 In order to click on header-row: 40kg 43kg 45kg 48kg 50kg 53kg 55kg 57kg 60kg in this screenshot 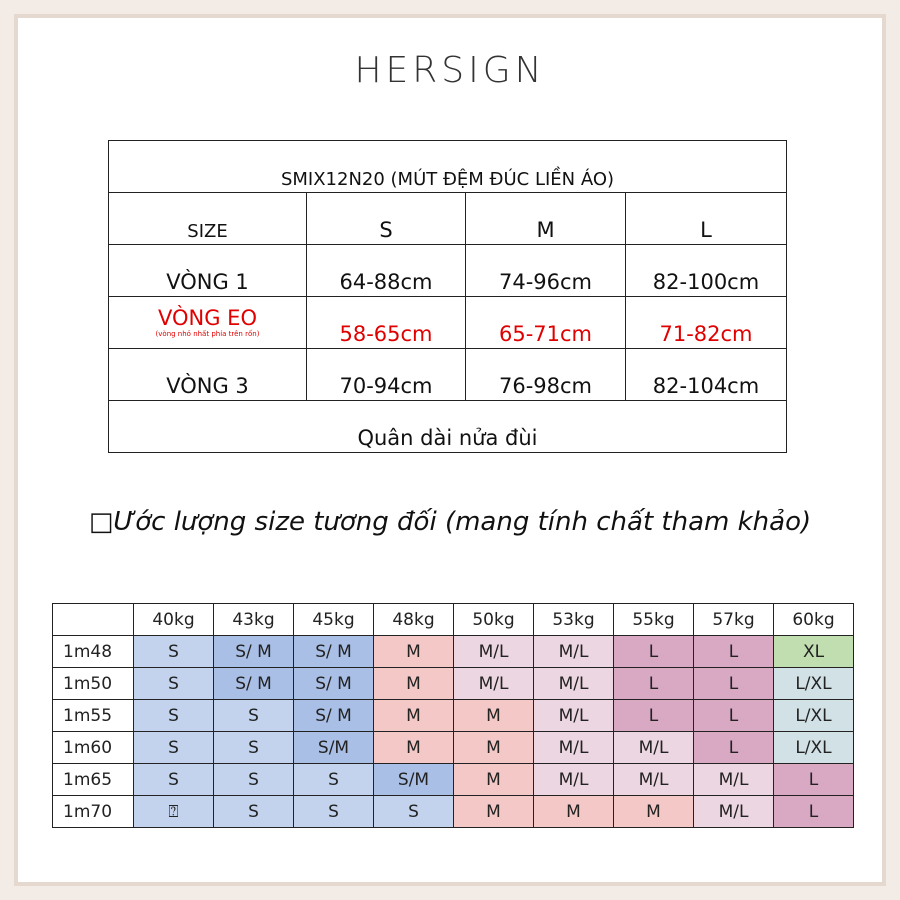, I will do `click(453, 619)`.